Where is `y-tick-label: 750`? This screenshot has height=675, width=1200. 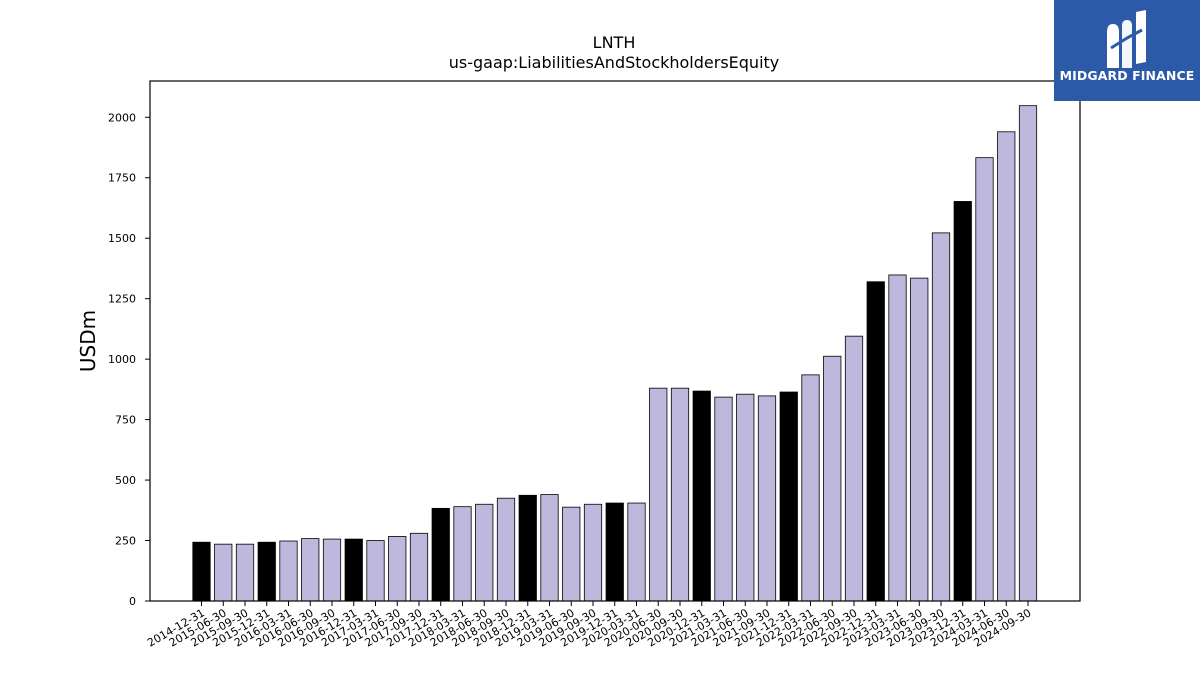 y-tick-label: 750 is located at coordinates (125, 420).